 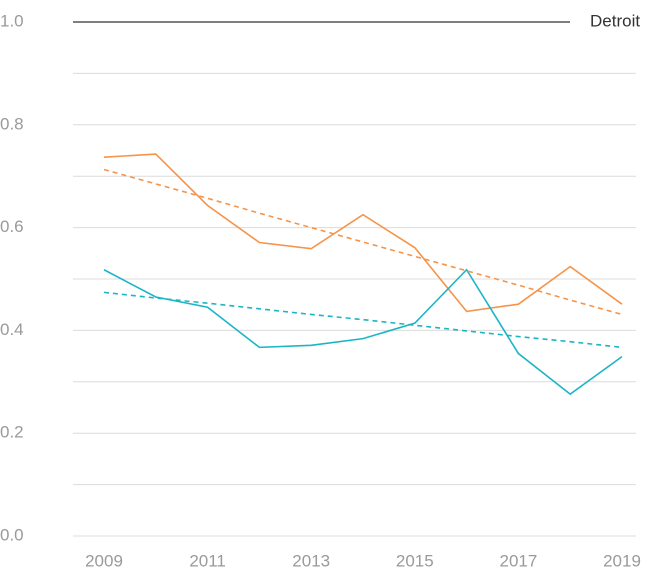 I want to click on y-tick-label: 0.8, so click(x=12, y=123).